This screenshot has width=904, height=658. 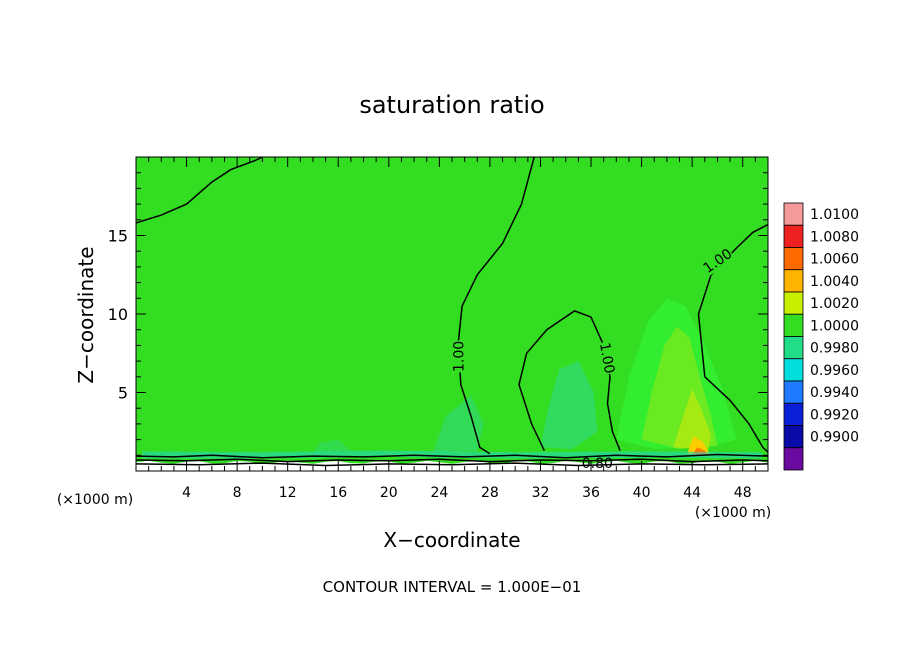 I want to click on x-tick-label: 24, so click(x=439, y=493).